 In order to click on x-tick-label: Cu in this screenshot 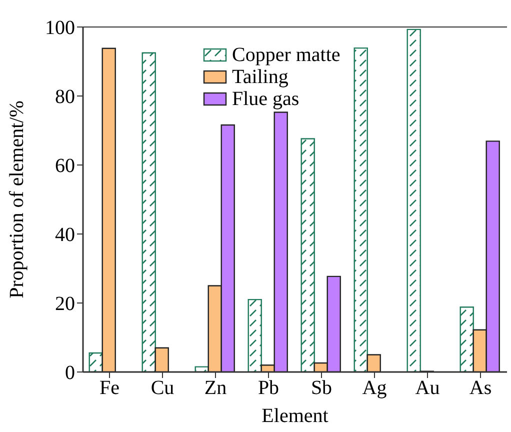, I will do `click(162, 388)`.